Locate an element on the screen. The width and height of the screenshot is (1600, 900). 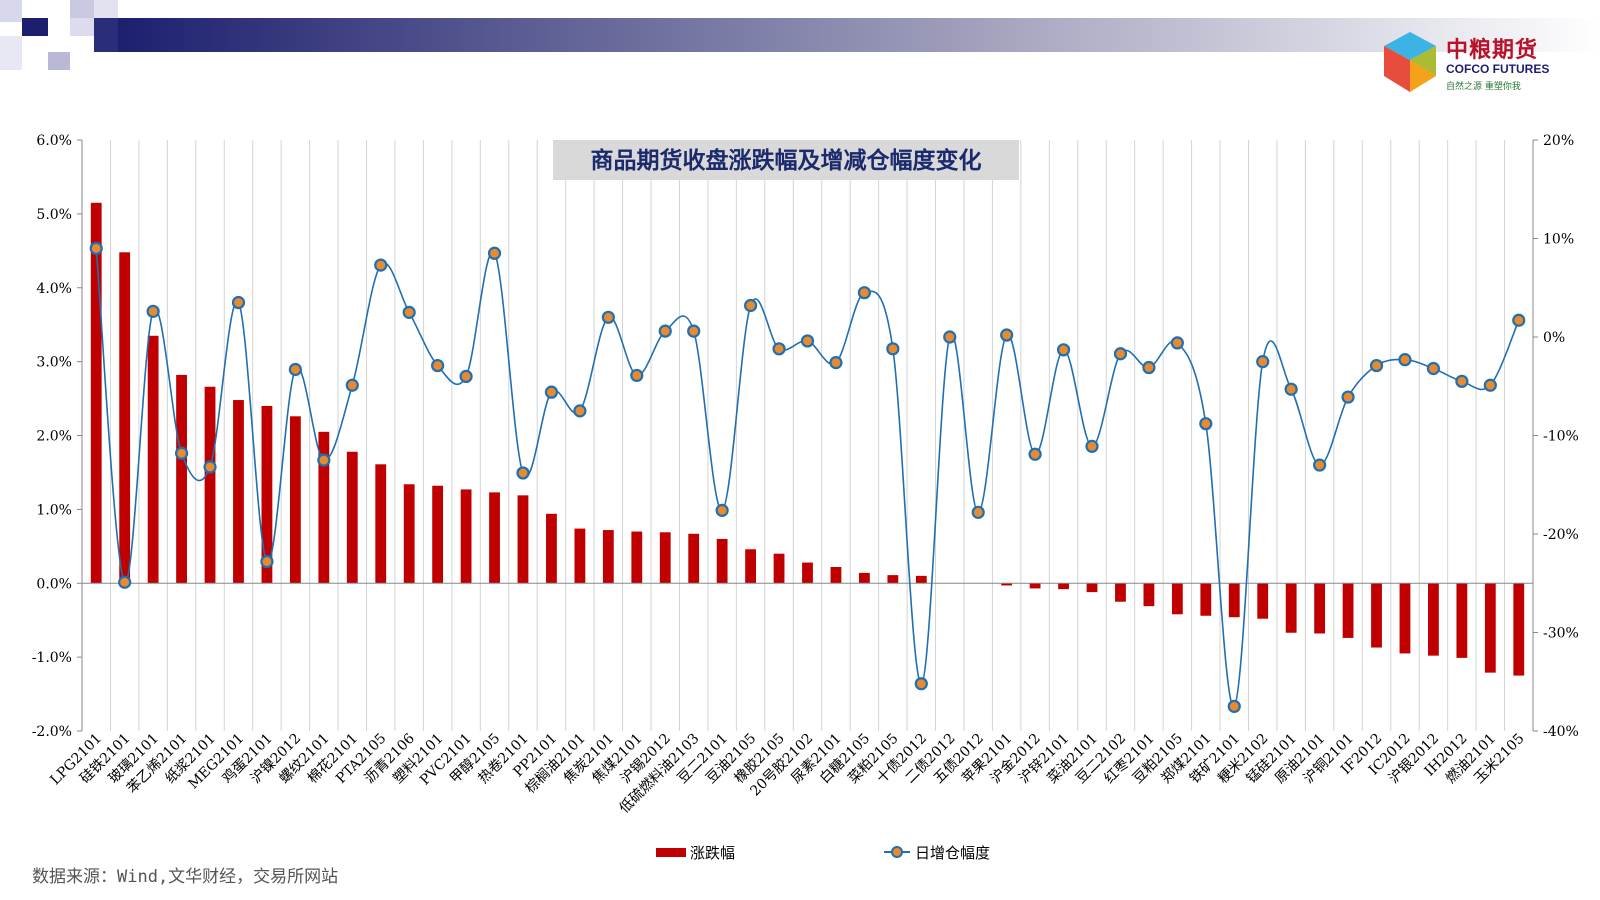
y-left-tick-label: 0.0% is located at coordinates (54, 584).